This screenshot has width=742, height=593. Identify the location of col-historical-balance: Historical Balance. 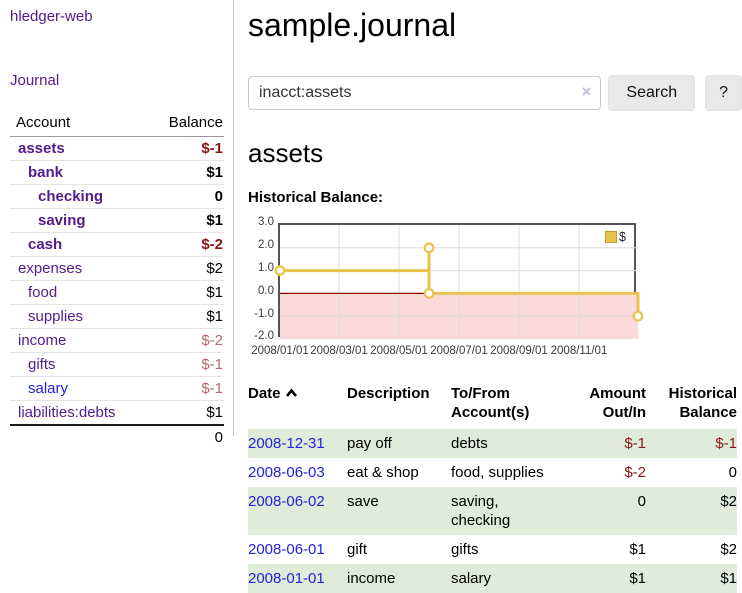
(691, 405).